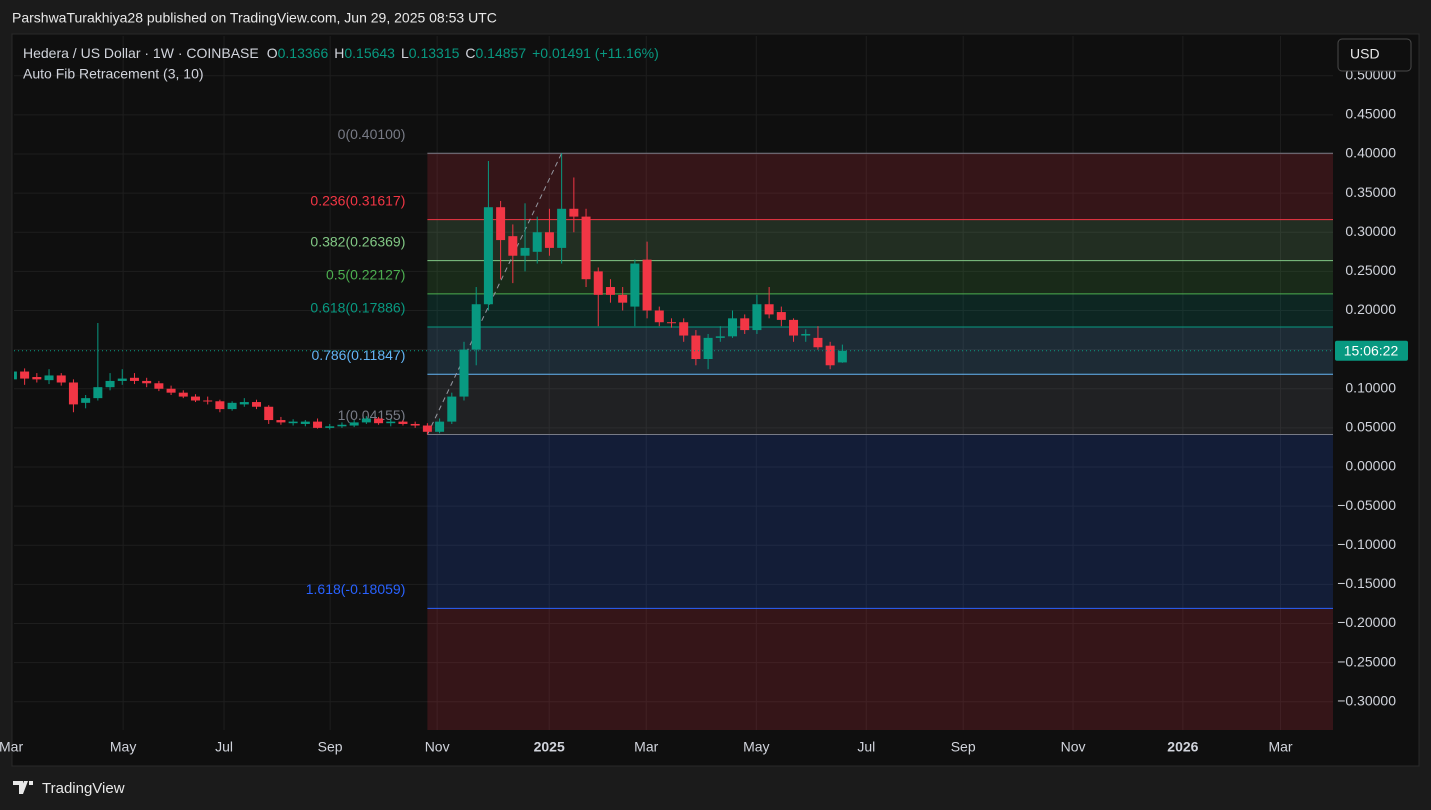  Describe the element at coordinates (369, 53) in the screenshot. I see `ohlc-value: 0.15643` at that location.